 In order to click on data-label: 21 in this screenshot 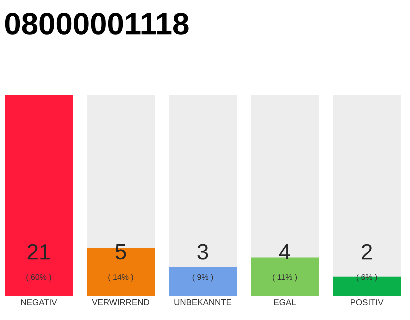, I will do `click(39, 252)`.